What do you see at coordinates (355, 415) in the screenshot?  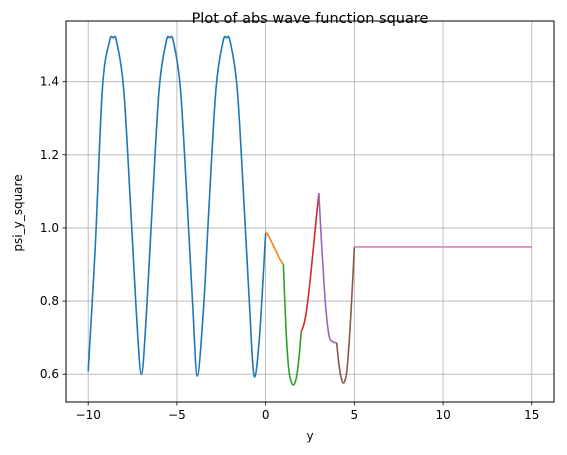 I see `x-tick-label: 5` at bounding box center [355, 415].